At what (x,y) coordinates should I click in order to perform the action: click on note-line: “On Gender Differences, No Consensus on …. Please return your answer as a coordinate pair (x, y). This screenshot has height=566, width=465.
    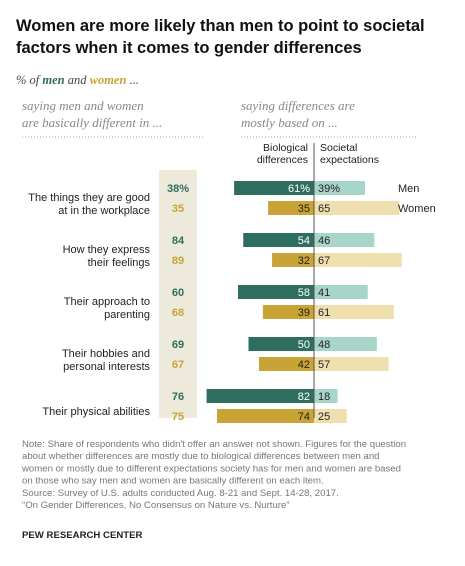
    Looking at the image, I should click on (156, 505).